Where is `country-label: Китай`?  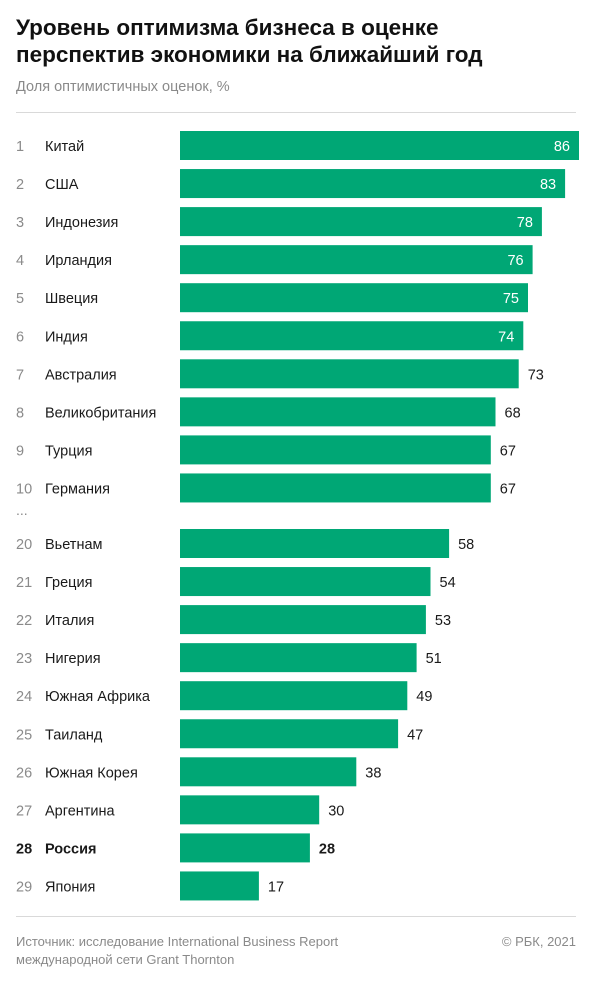
country-label: Китай is located at coordinates (64, 147).